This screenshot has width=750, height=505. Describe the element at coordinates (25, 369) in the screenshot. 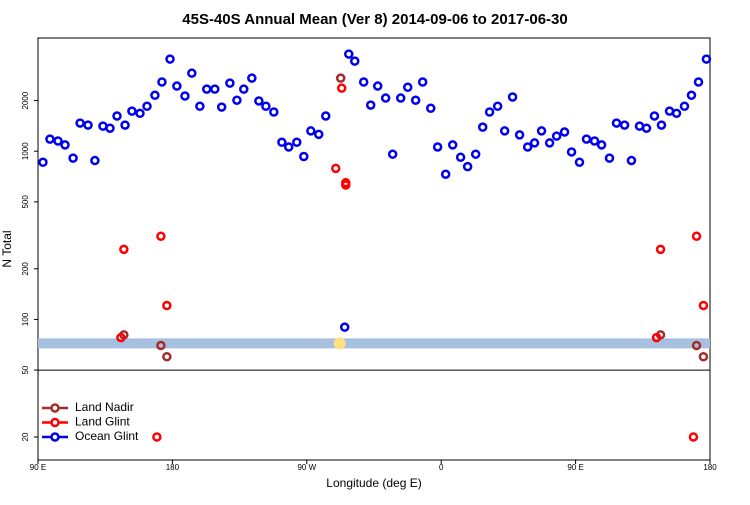

I see `y-tick-label: 50` at that location.